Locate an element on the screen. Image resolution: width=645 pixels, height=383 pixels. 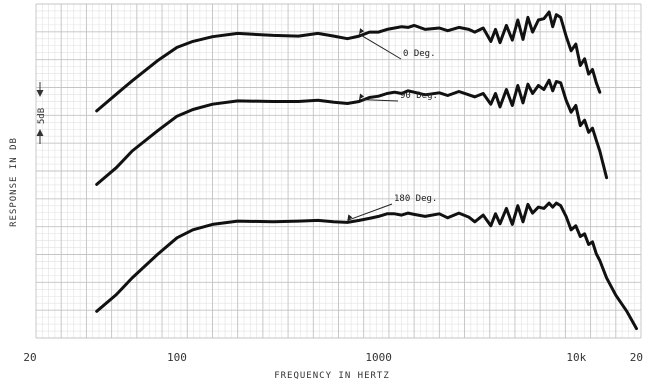
x-tick-label: 100 is located at coordinates (177, 357).